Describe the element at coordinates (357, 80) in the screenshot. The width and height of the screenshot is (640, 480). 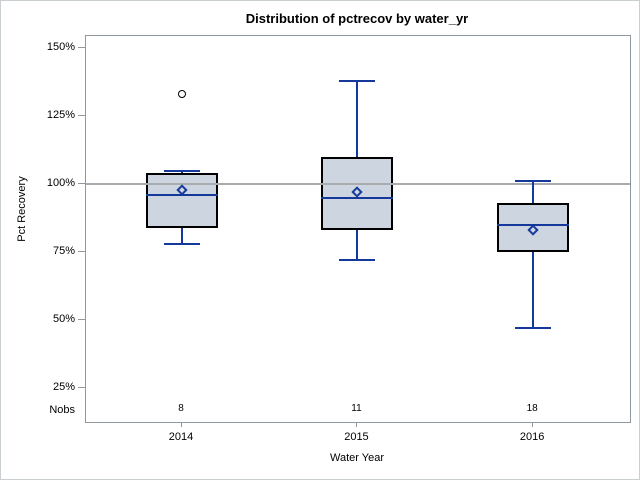
I see `upper-whisker-cap-2015` at that location.